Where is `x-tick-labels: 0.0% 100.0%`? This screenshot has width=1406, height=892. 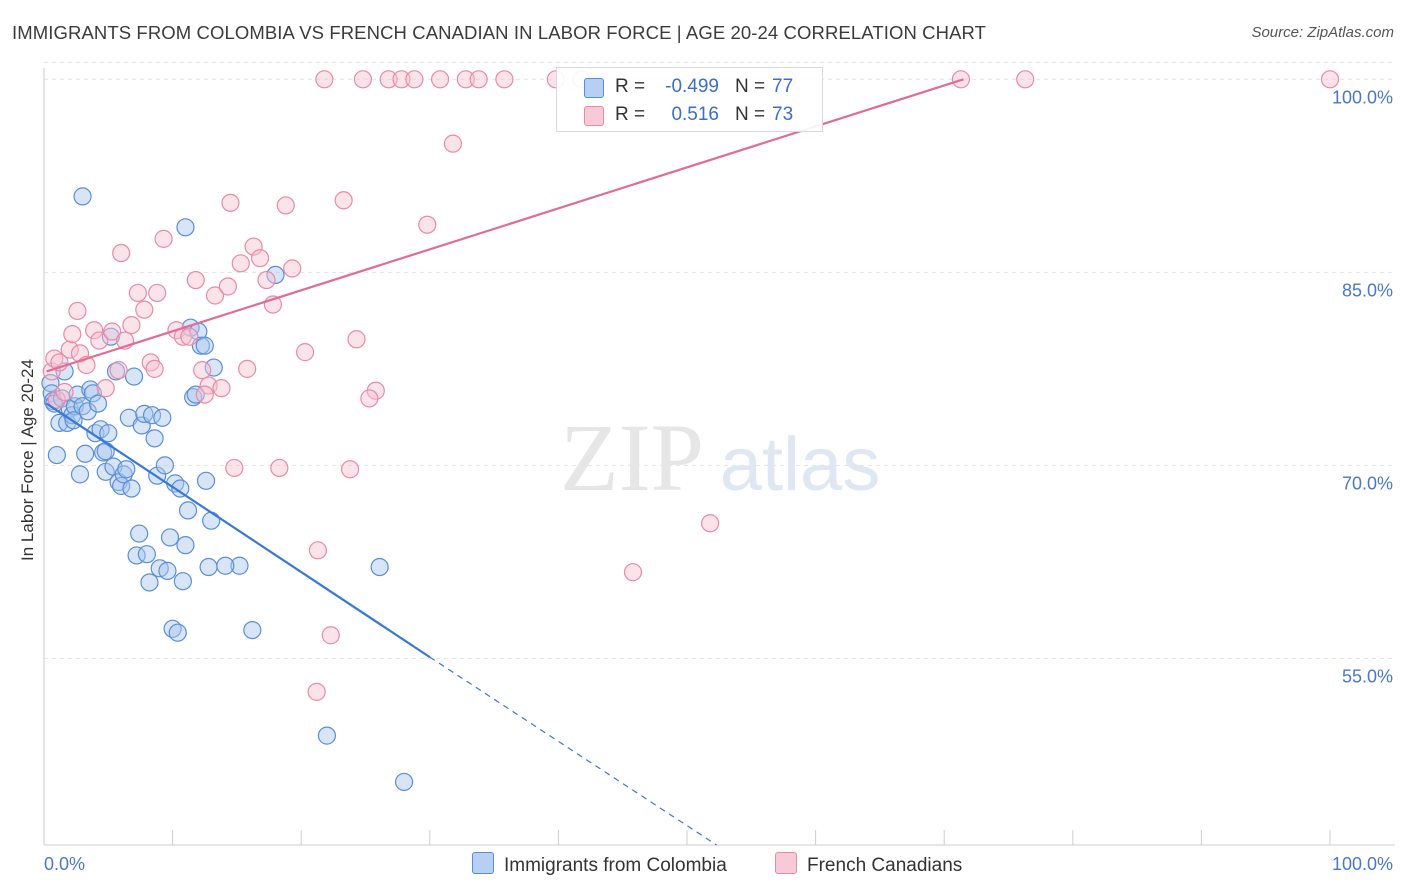 x-tick-labels: 0.0% 100.0% is located at coordinates (718, 864).